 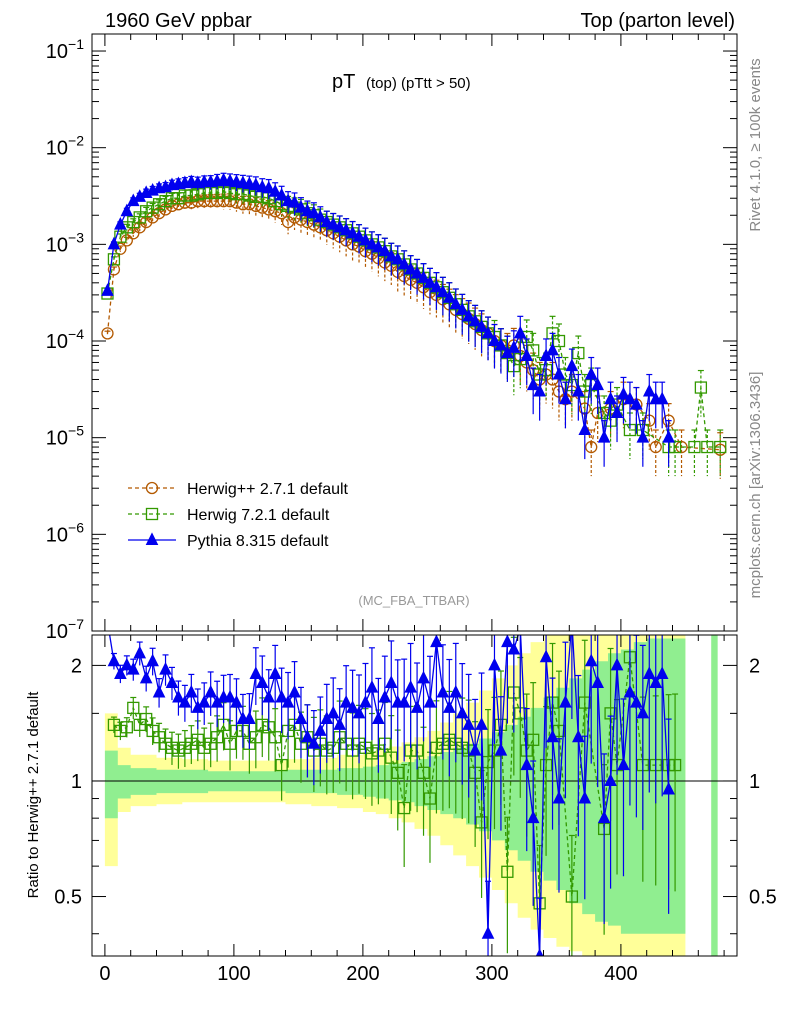 What do you see at coordinates (68, 898) in the screenshot?
I see `ratio-ytick-label: 0.5` at bounding box center [68, 898].